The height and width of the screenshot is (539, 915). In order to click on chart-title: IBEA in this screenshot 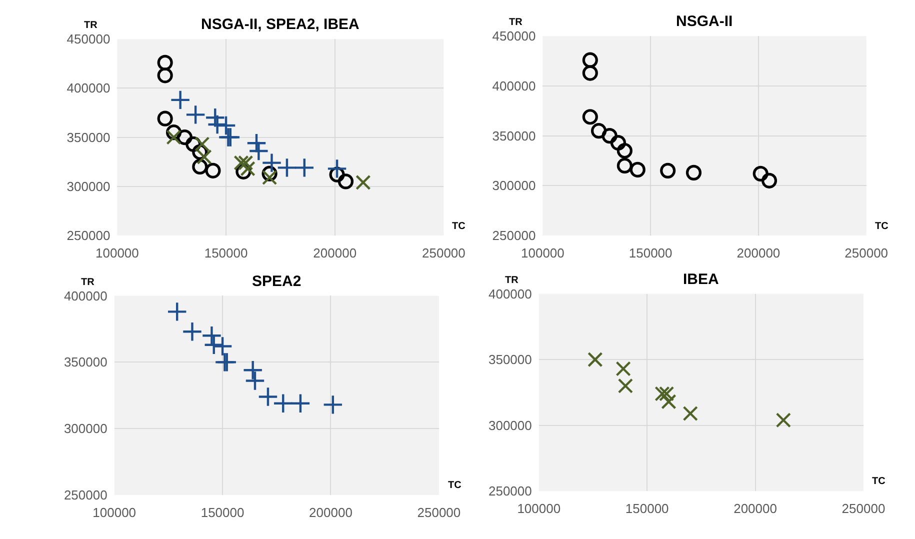, I will do `click(701, 279)`.